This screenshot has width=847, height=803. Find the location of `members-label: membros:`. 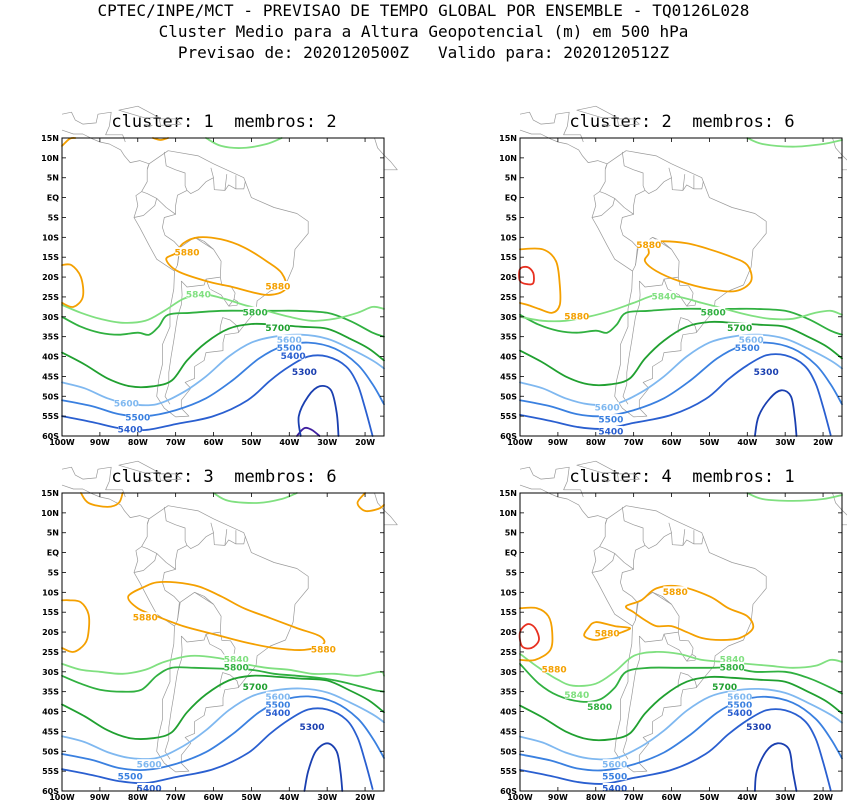

members-label: membros: is located at coordinates (275, 122).